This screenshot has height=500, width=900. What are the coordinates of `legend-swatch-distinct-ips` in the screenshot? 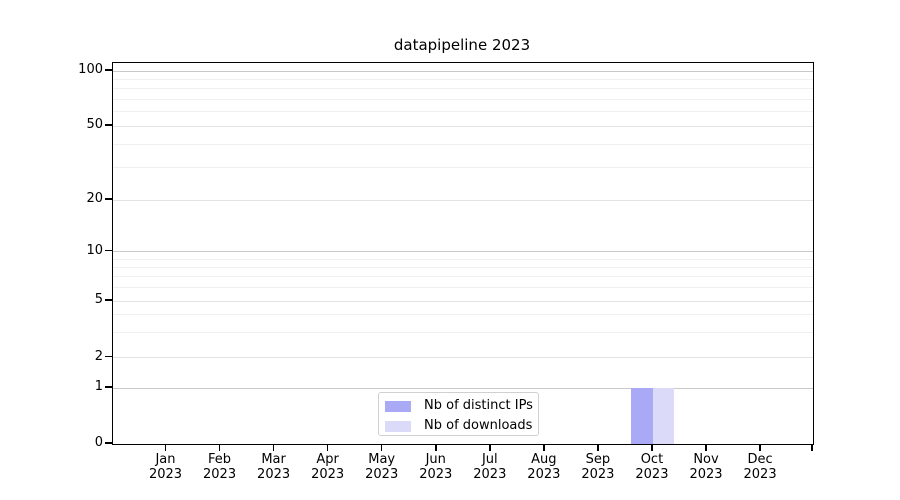 It's located at (398, 406).